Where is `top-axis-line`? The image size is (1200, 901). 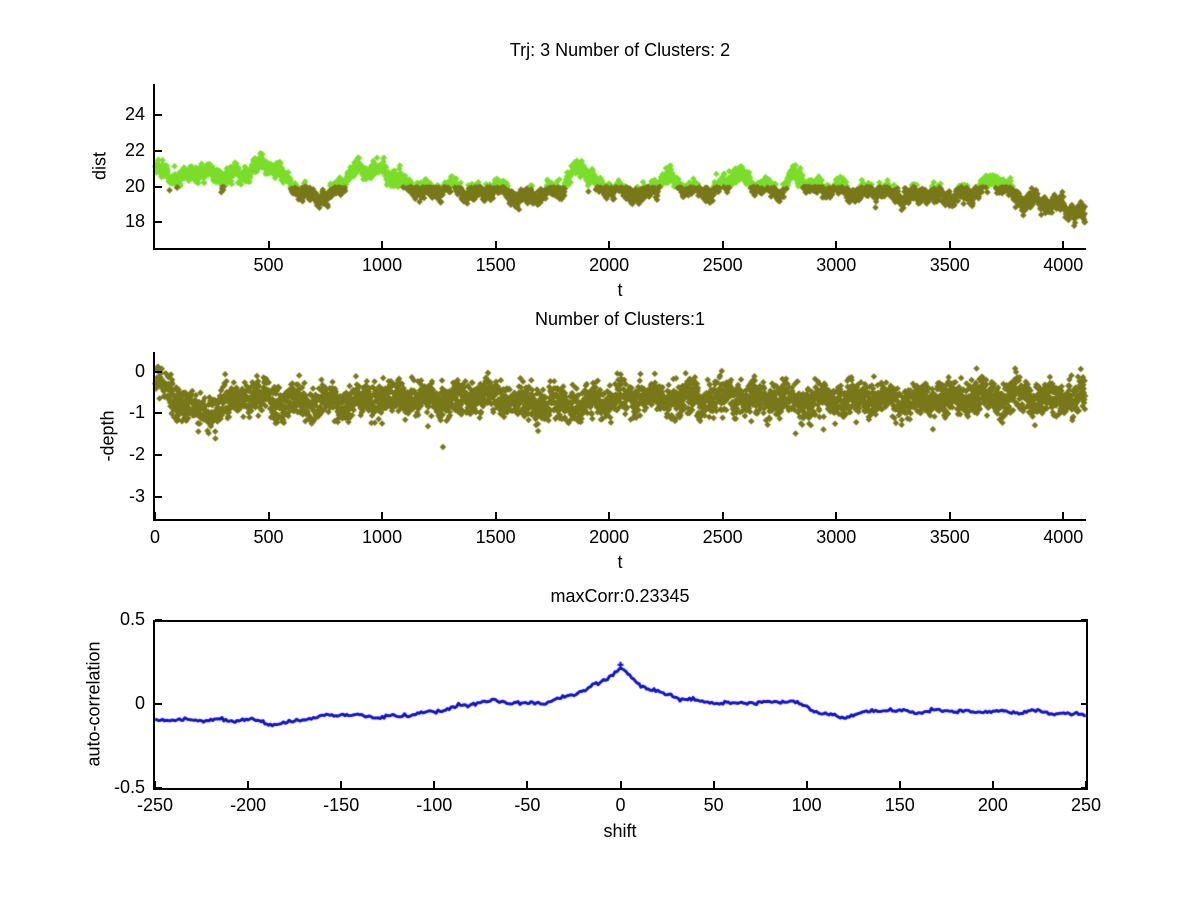
top-axis-line is located at coordinates (620, 621).